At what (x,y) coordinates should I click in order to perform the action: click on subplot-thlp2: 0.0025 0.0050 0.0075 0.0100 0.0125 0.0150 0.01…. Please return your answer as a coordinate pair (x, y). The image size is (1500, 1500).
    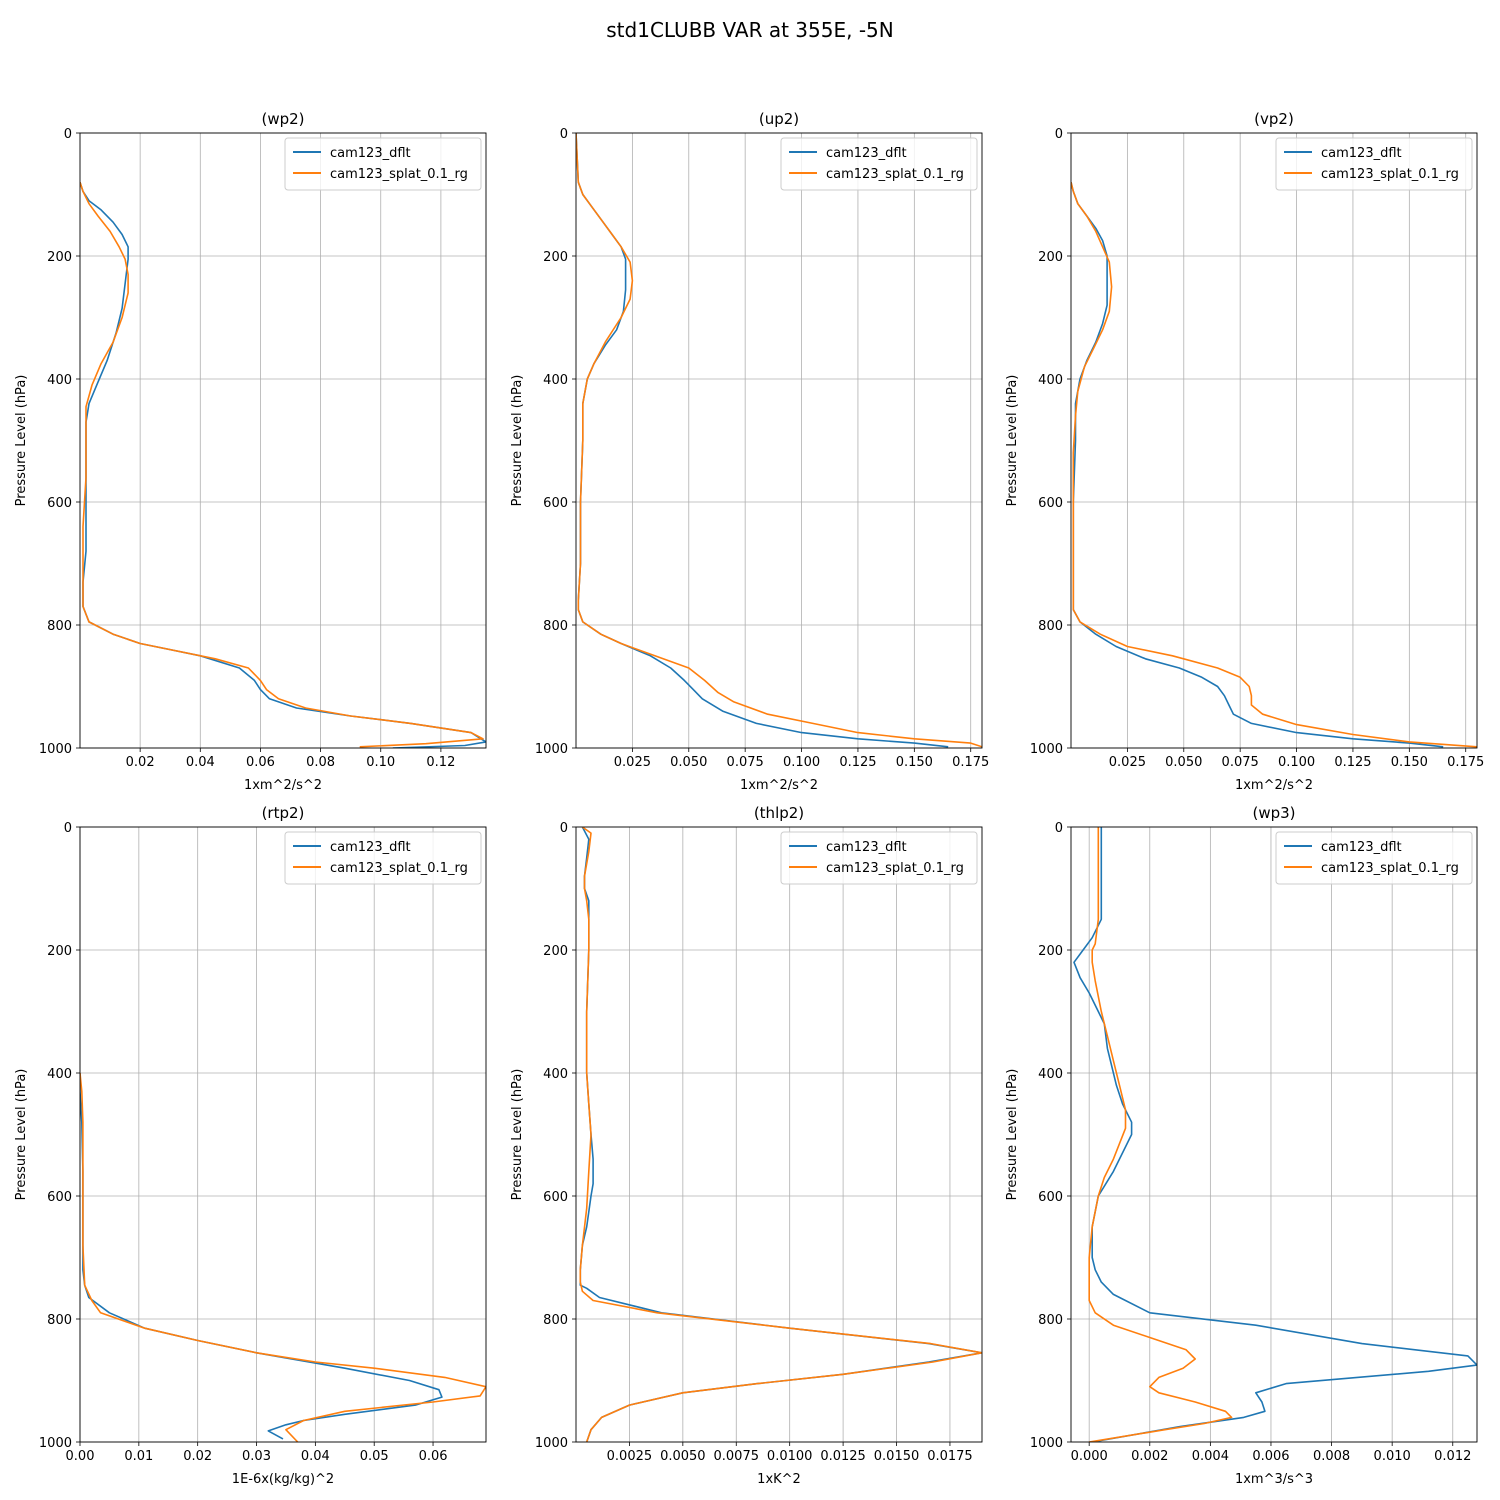
    Looking at the image, I should click on (746, 1145).